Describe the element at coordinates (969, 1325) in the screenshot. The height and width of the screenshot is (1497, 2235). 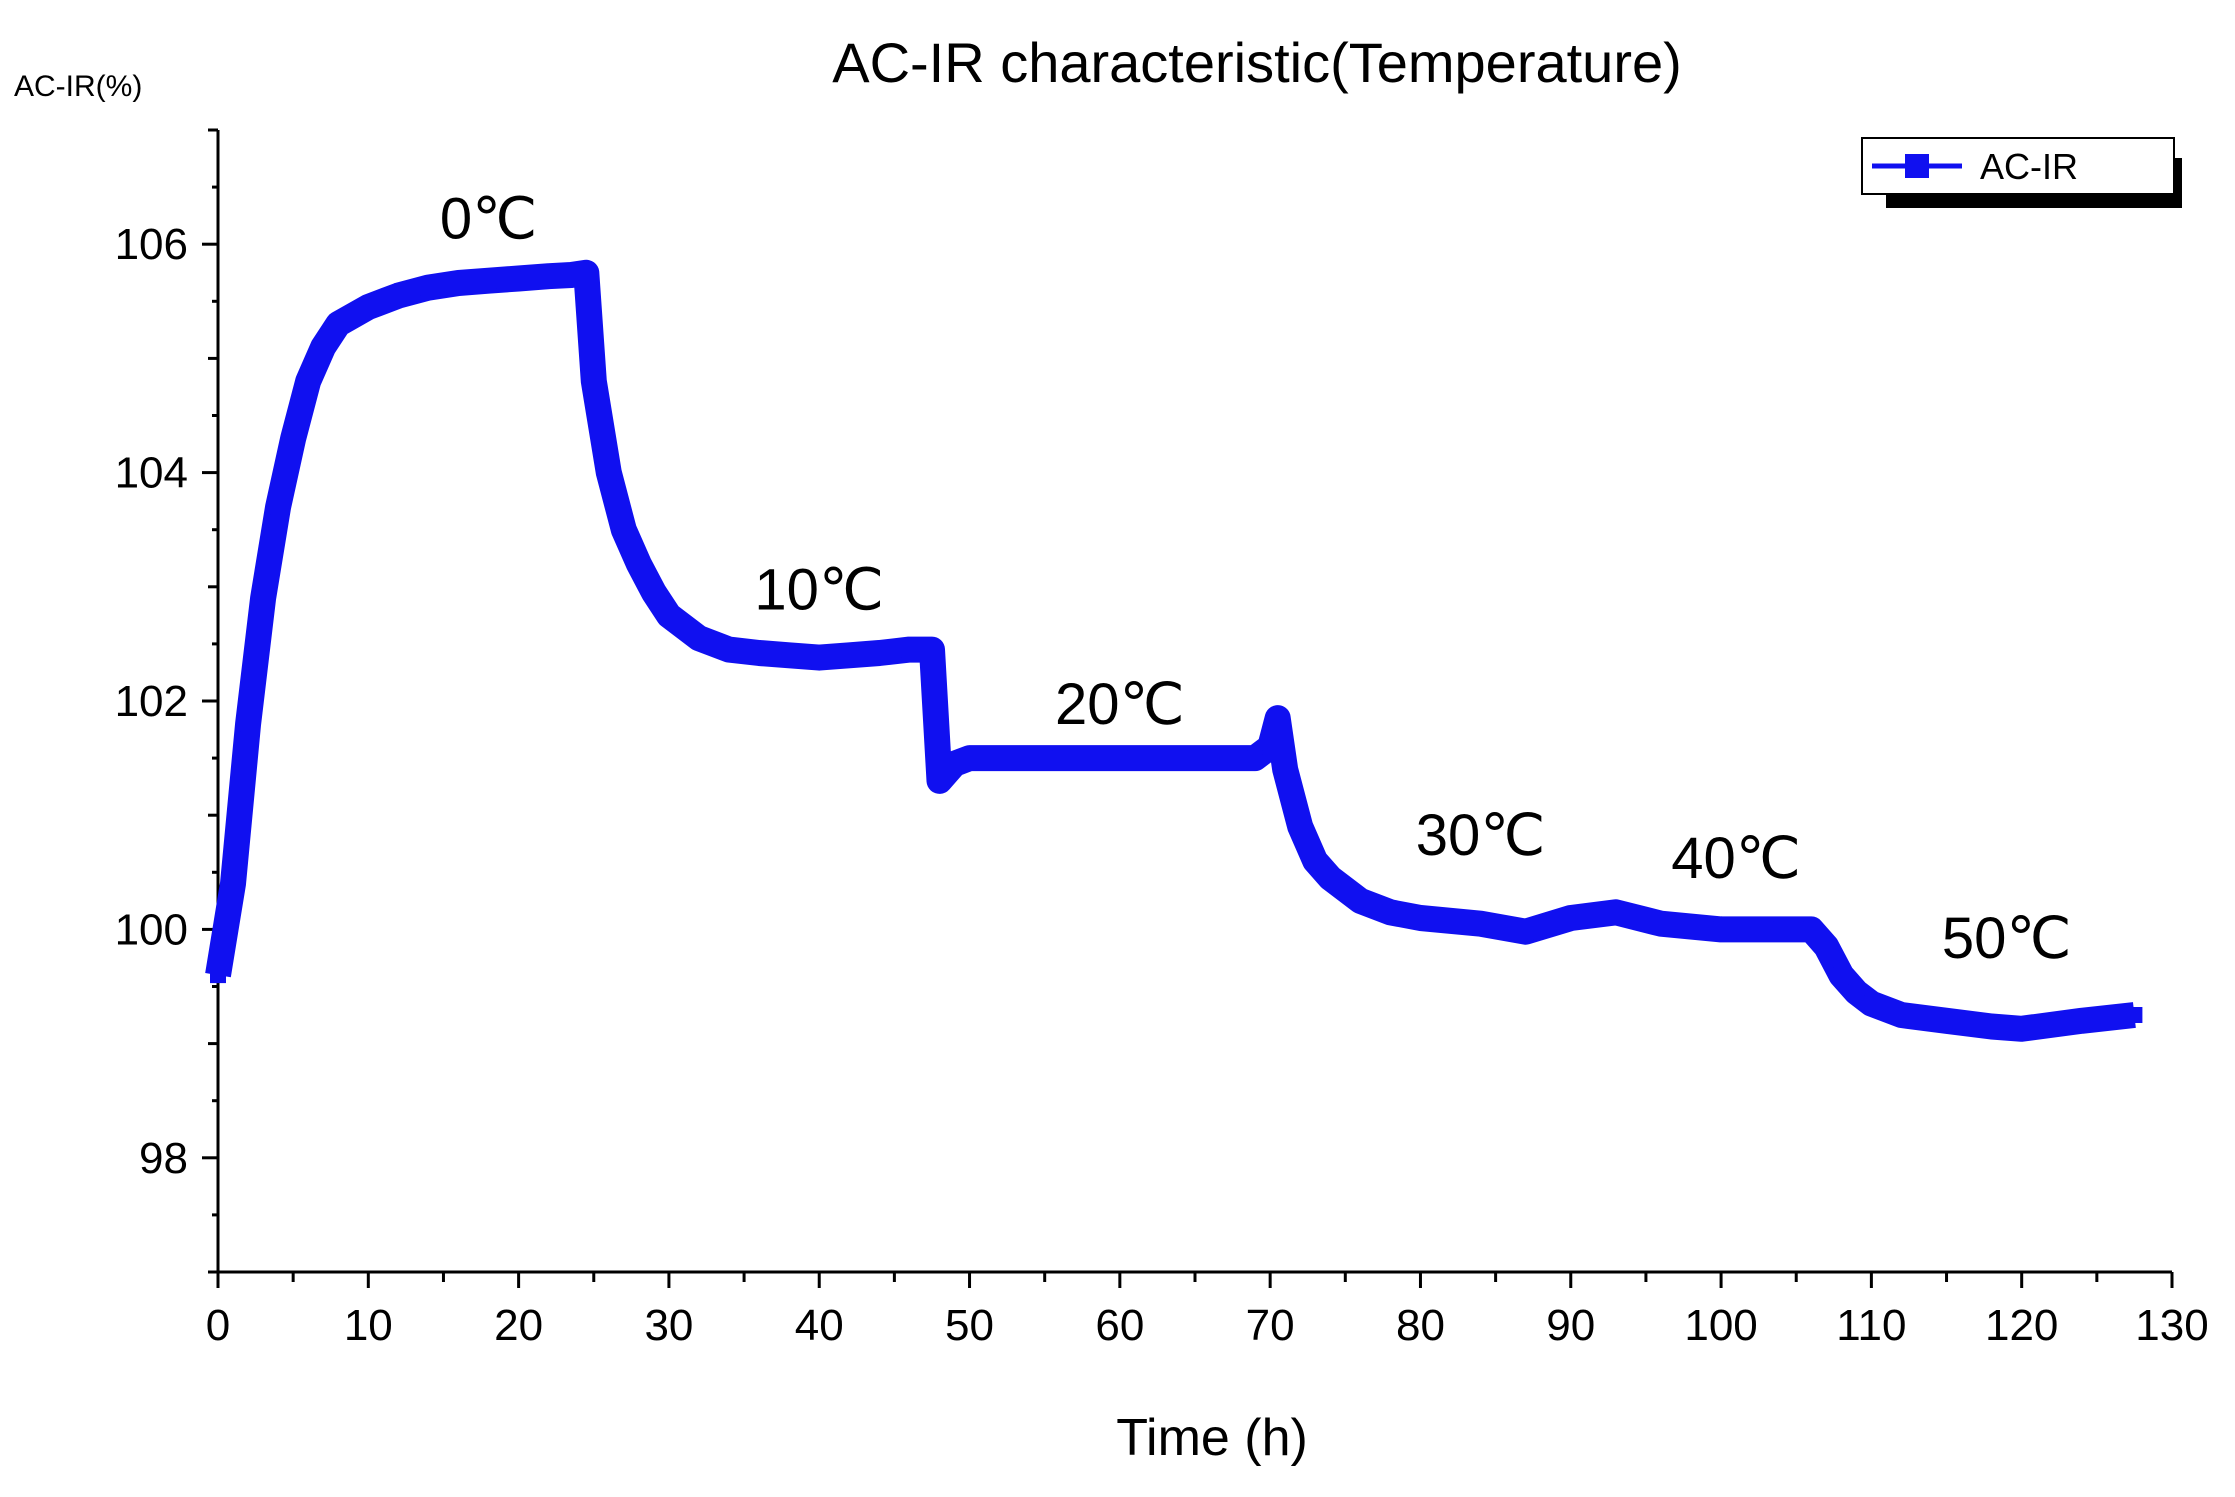
I see `x-tick-label: 50` at that location.